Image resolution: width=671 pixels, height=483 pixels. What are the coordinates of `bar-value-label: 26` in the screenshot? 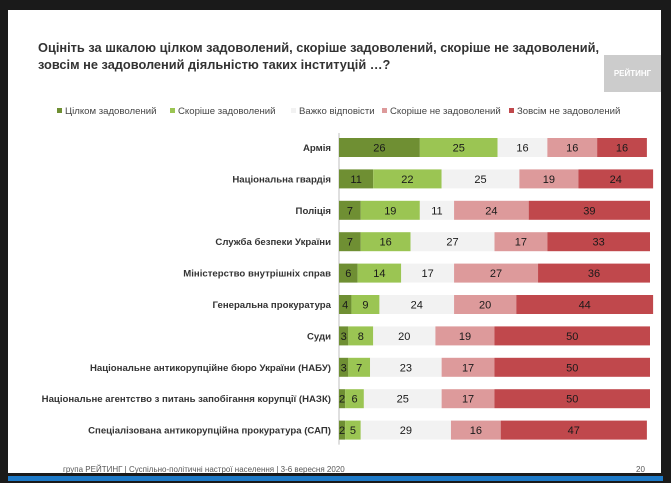 It's located at (379, 149).